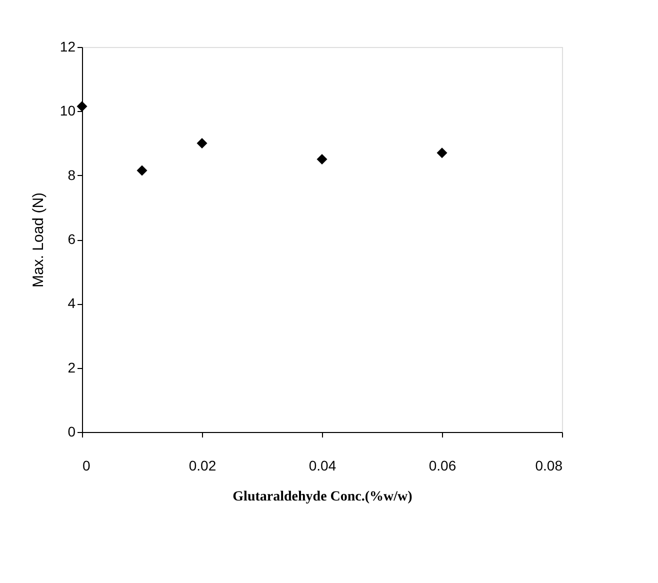 This screenshot has width=658, height=583. What do you see at coordinates (322, 497) in the screenshot?
I see `x-axis-title: Glutaraldehyde Conc.(%w/w)` at bounding box center [322, 497].